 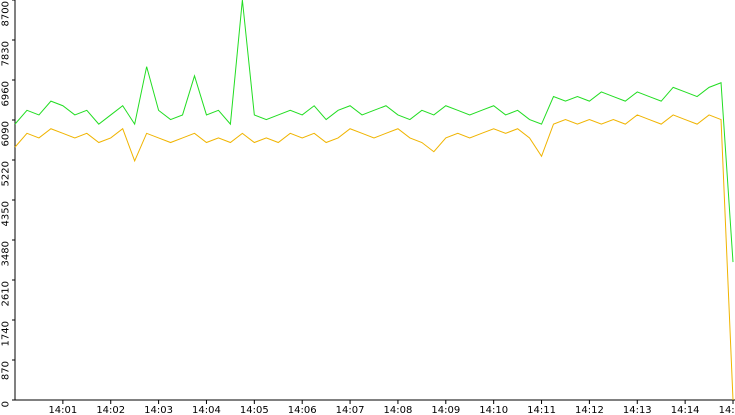 What do you see at coordinates (158, 410) in the screenshot?
I see `x-tick-label: 14:03` at bounding box center [158, 410].